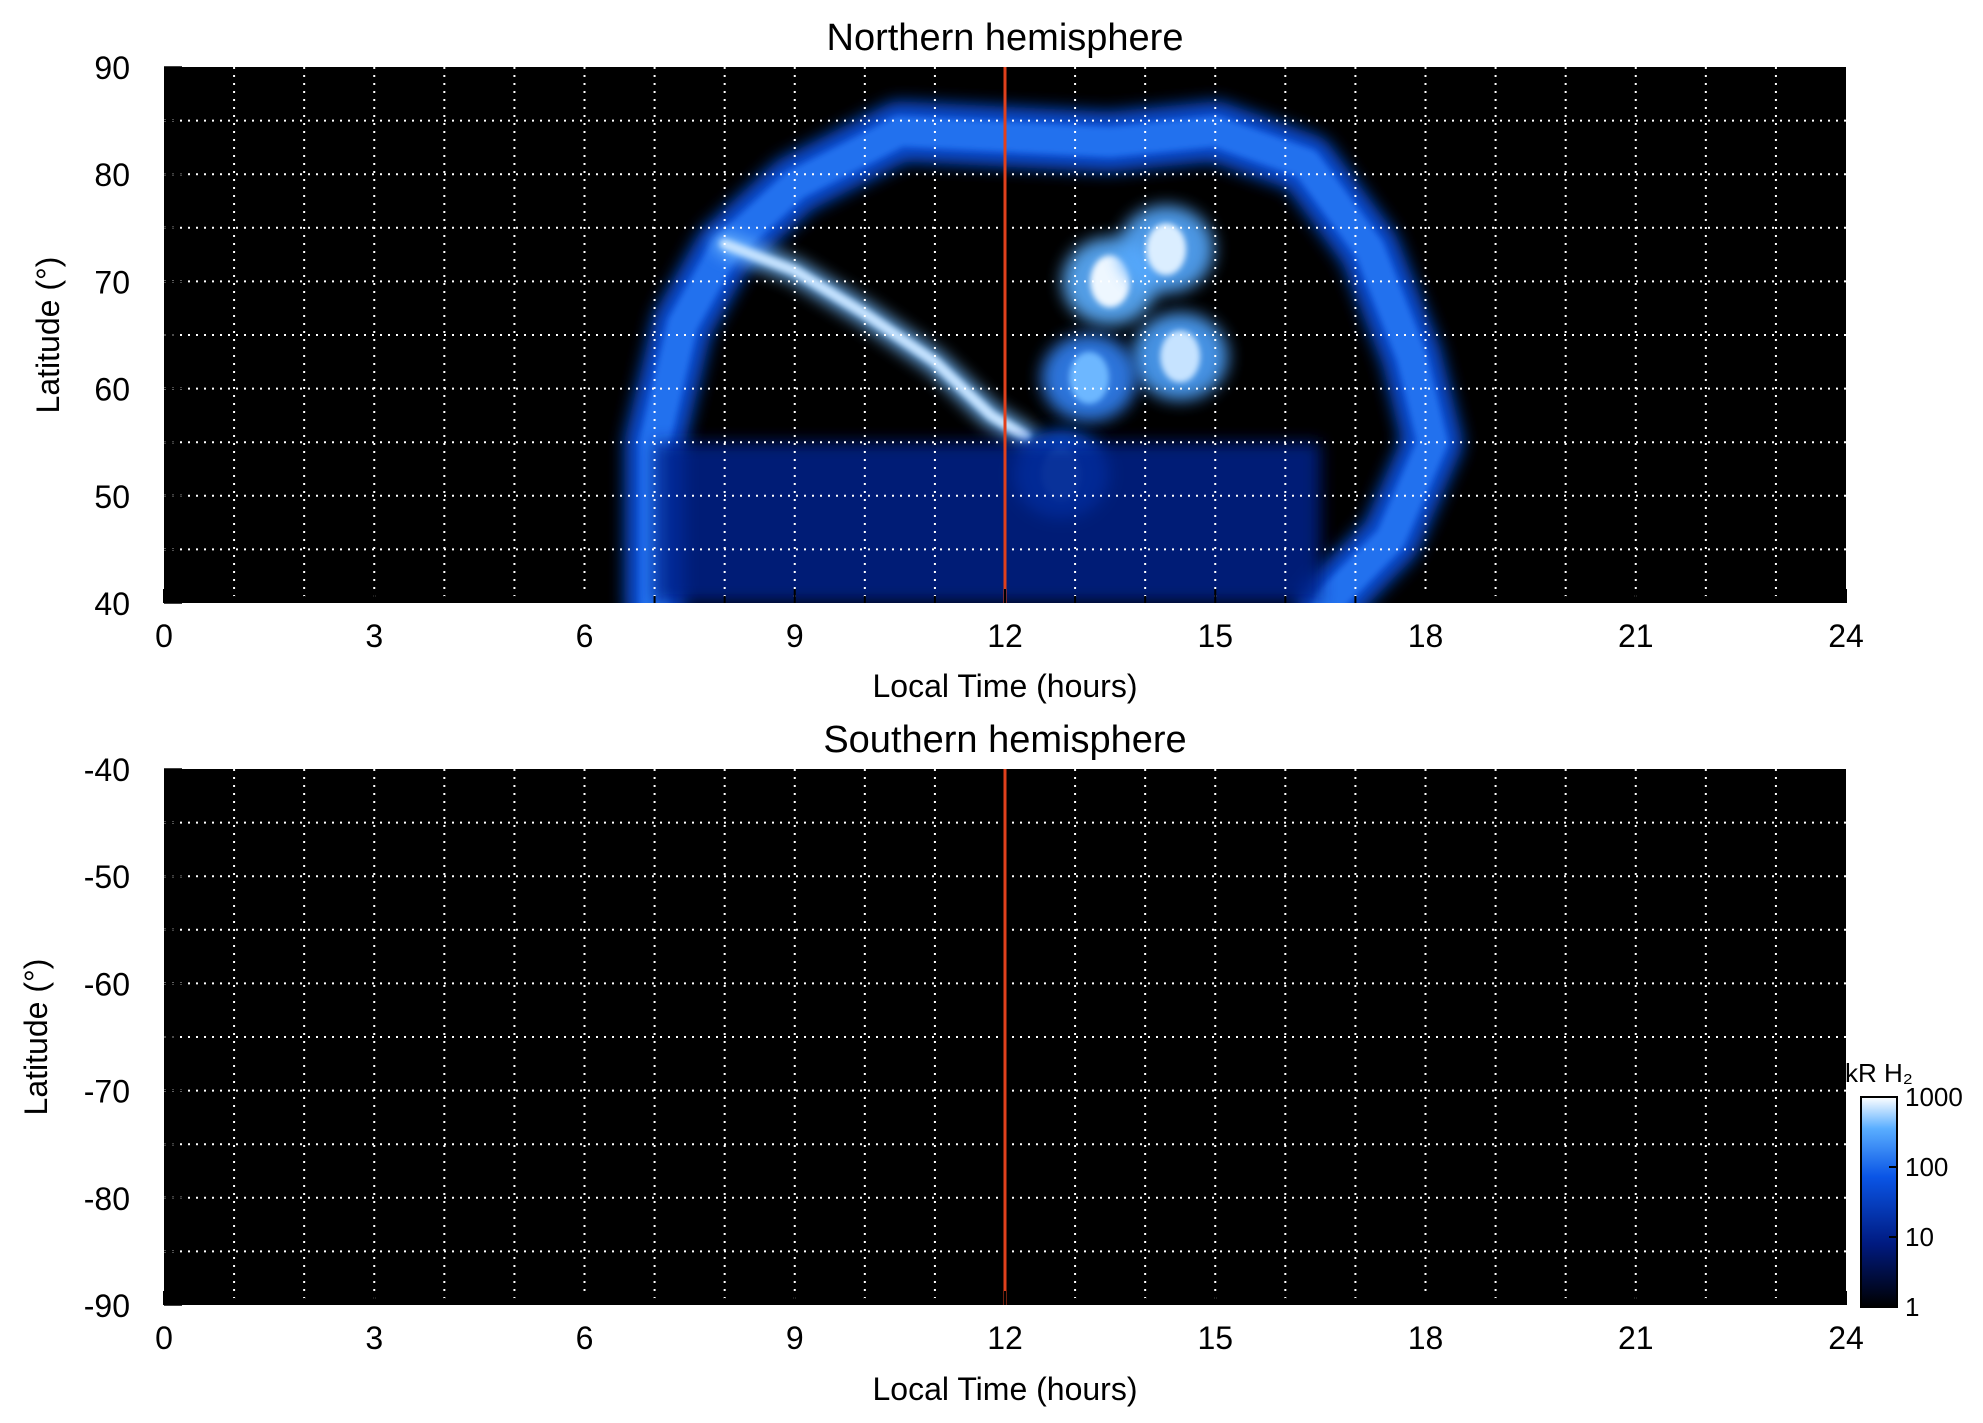 The height and width of the screenshot is (1423, 1983). I want to click on y-tick-label: 50, so click(112, 497).